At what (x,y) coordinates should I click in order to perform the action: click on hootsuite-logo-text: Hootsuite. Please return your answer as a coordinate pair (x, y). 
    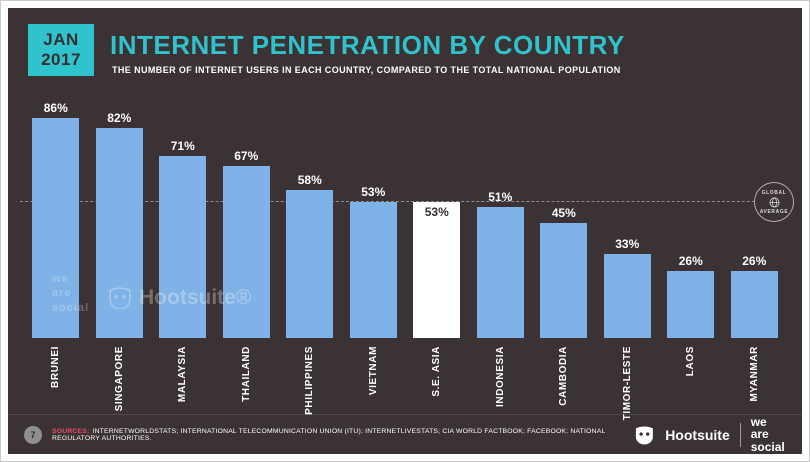
    Looking at the image, I should click on (697, 434).